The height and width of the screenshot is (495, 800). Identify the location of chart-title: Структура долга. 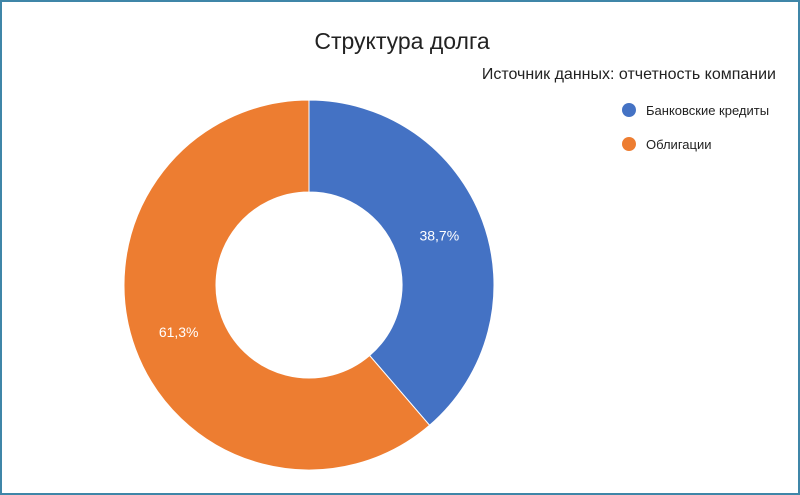
(402, 41).